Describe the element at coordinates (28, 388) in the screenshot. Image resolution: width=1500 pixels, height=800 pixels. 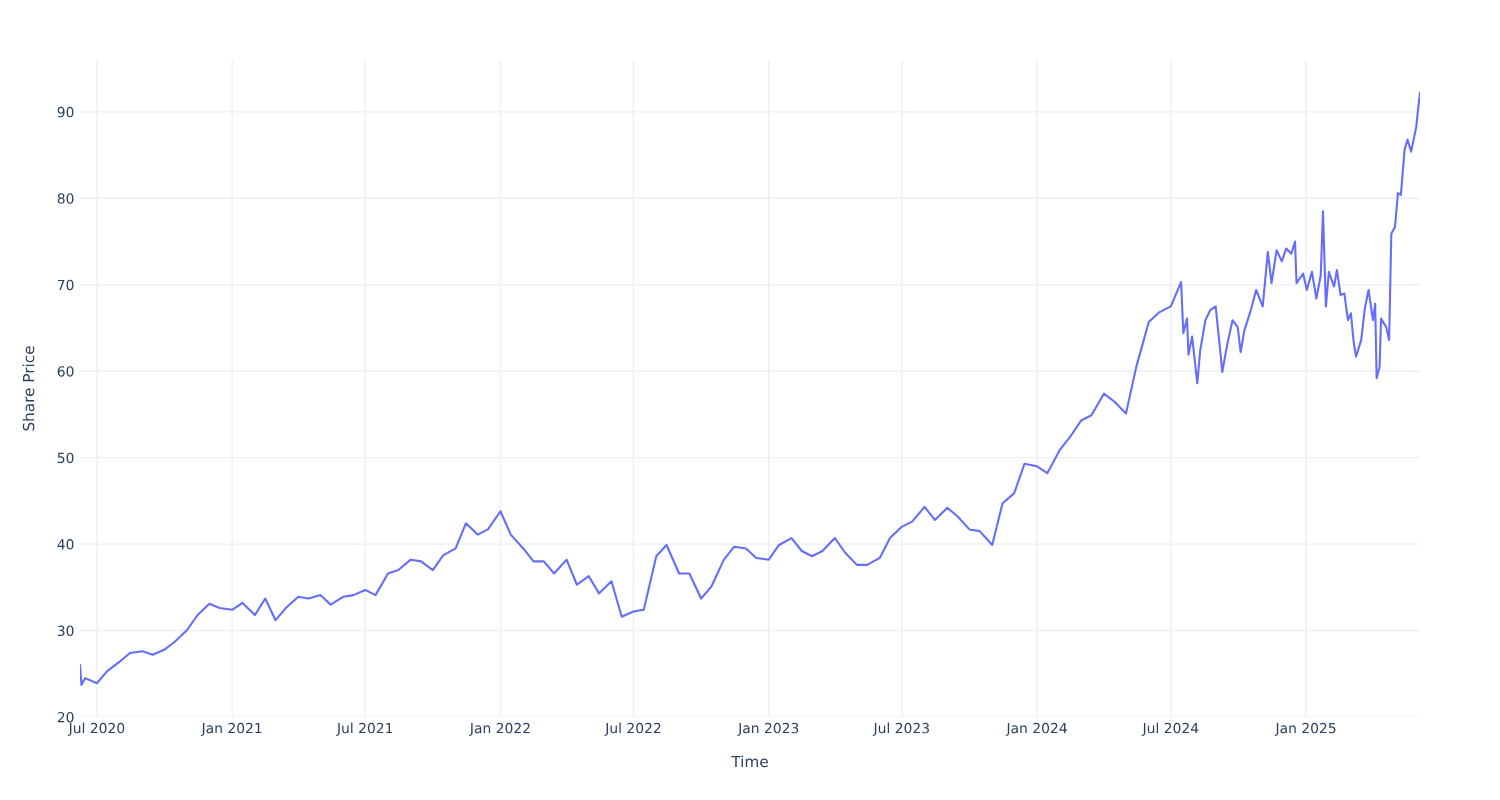
I see `y-axis-title: Share Price` at that location.